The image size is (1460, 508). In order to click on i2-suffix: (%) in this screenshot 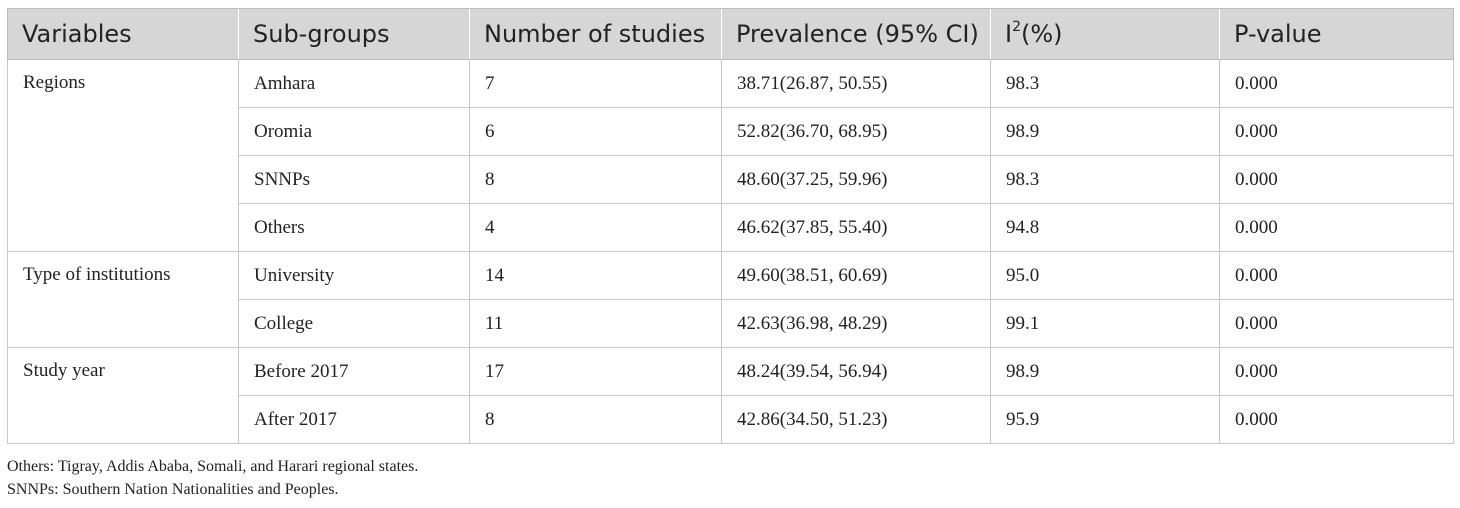, I will do `click(1042, 34)`.